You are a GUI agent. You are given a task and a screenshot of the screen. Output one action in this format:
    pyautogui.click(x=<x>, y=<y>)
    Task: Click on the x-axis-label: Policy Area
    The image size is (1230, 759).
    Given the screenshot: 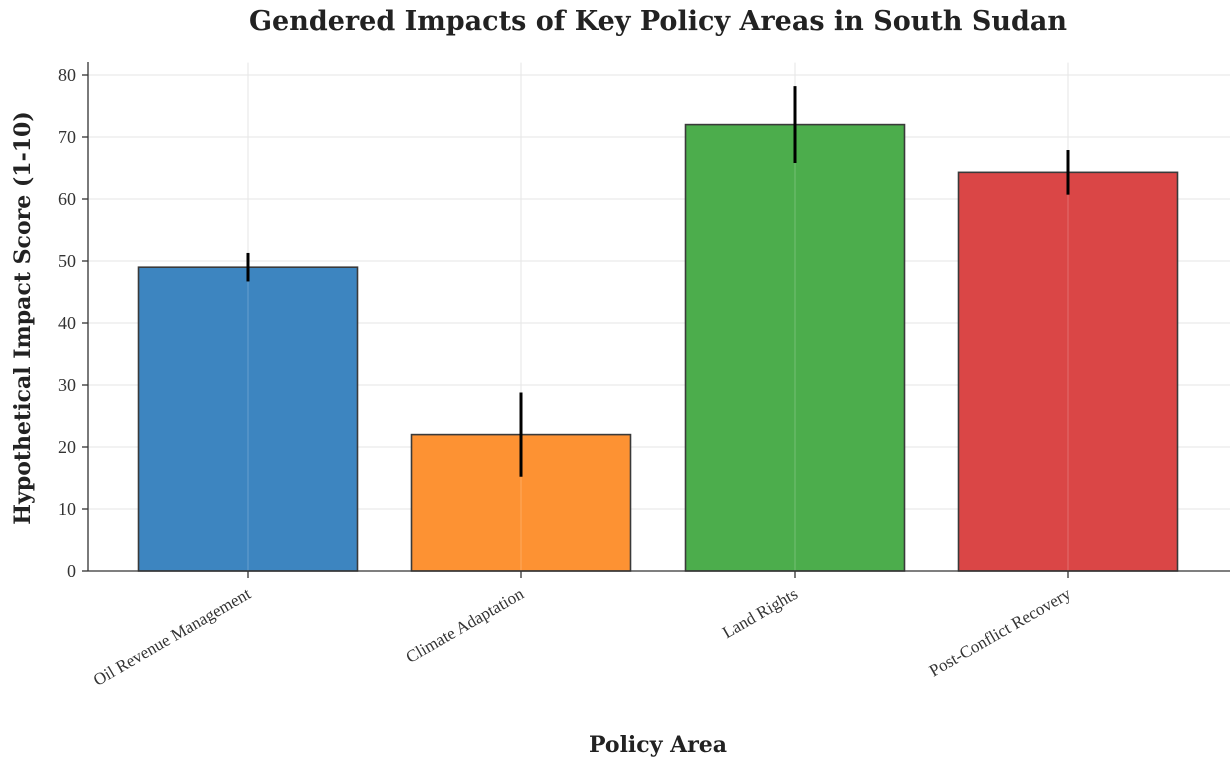 What is the action you would take?
    pyautogui.click(x=658, y=745)
    